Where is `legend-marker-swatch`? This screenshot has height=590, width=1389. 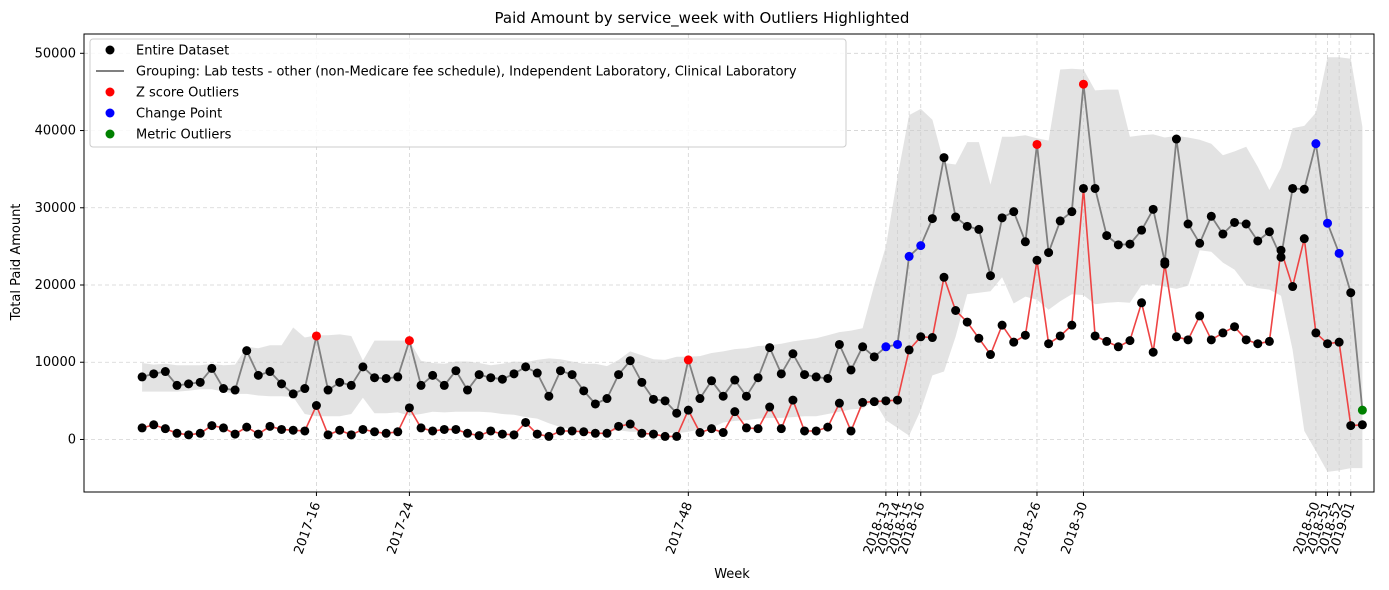 legend-marker-swatch is located at coordinates (110, 113).